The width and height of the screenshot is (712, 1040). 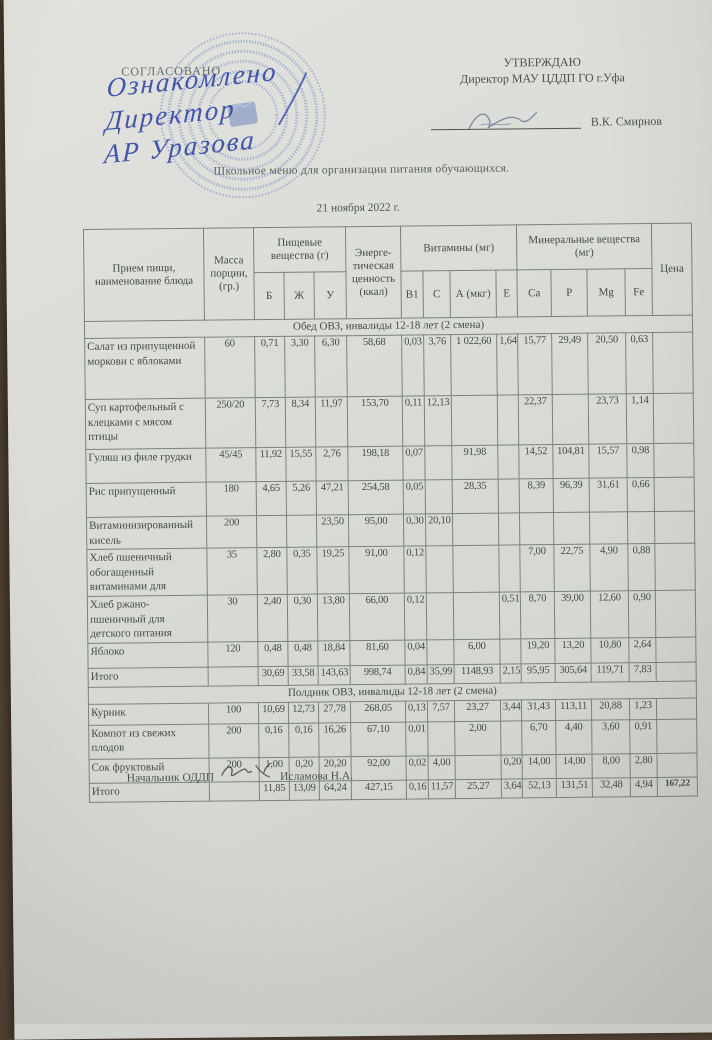 I want to click on cell-name: Витаминизированный кисель, so click(x=146, y=533).